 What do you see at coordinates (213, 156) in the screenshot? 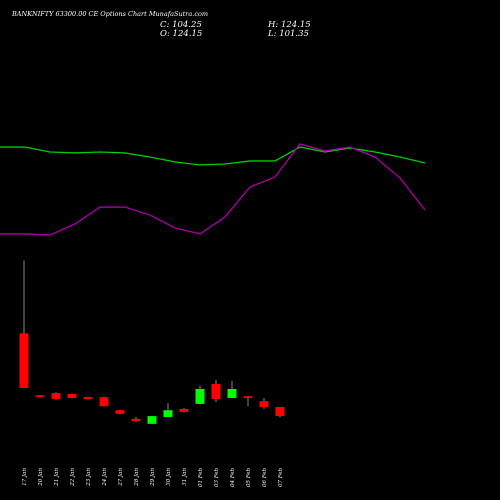
I see `indicator-line` at bounding box center [213, 156].